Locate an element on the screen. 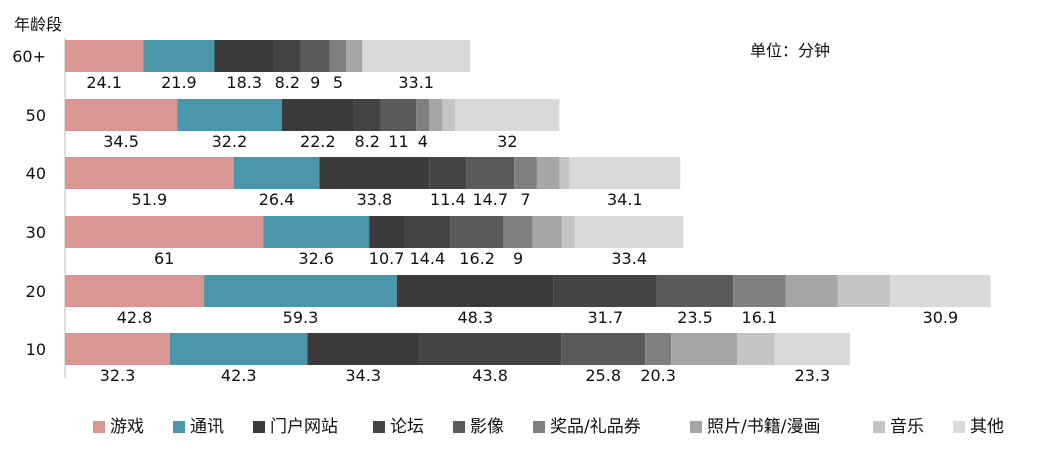  legend: 游戏 通讯 门户网站 论坛 影像 奖品/礼品券 照片/书籍/漫画 音乐 其他 is located at coordinates (548, 427).